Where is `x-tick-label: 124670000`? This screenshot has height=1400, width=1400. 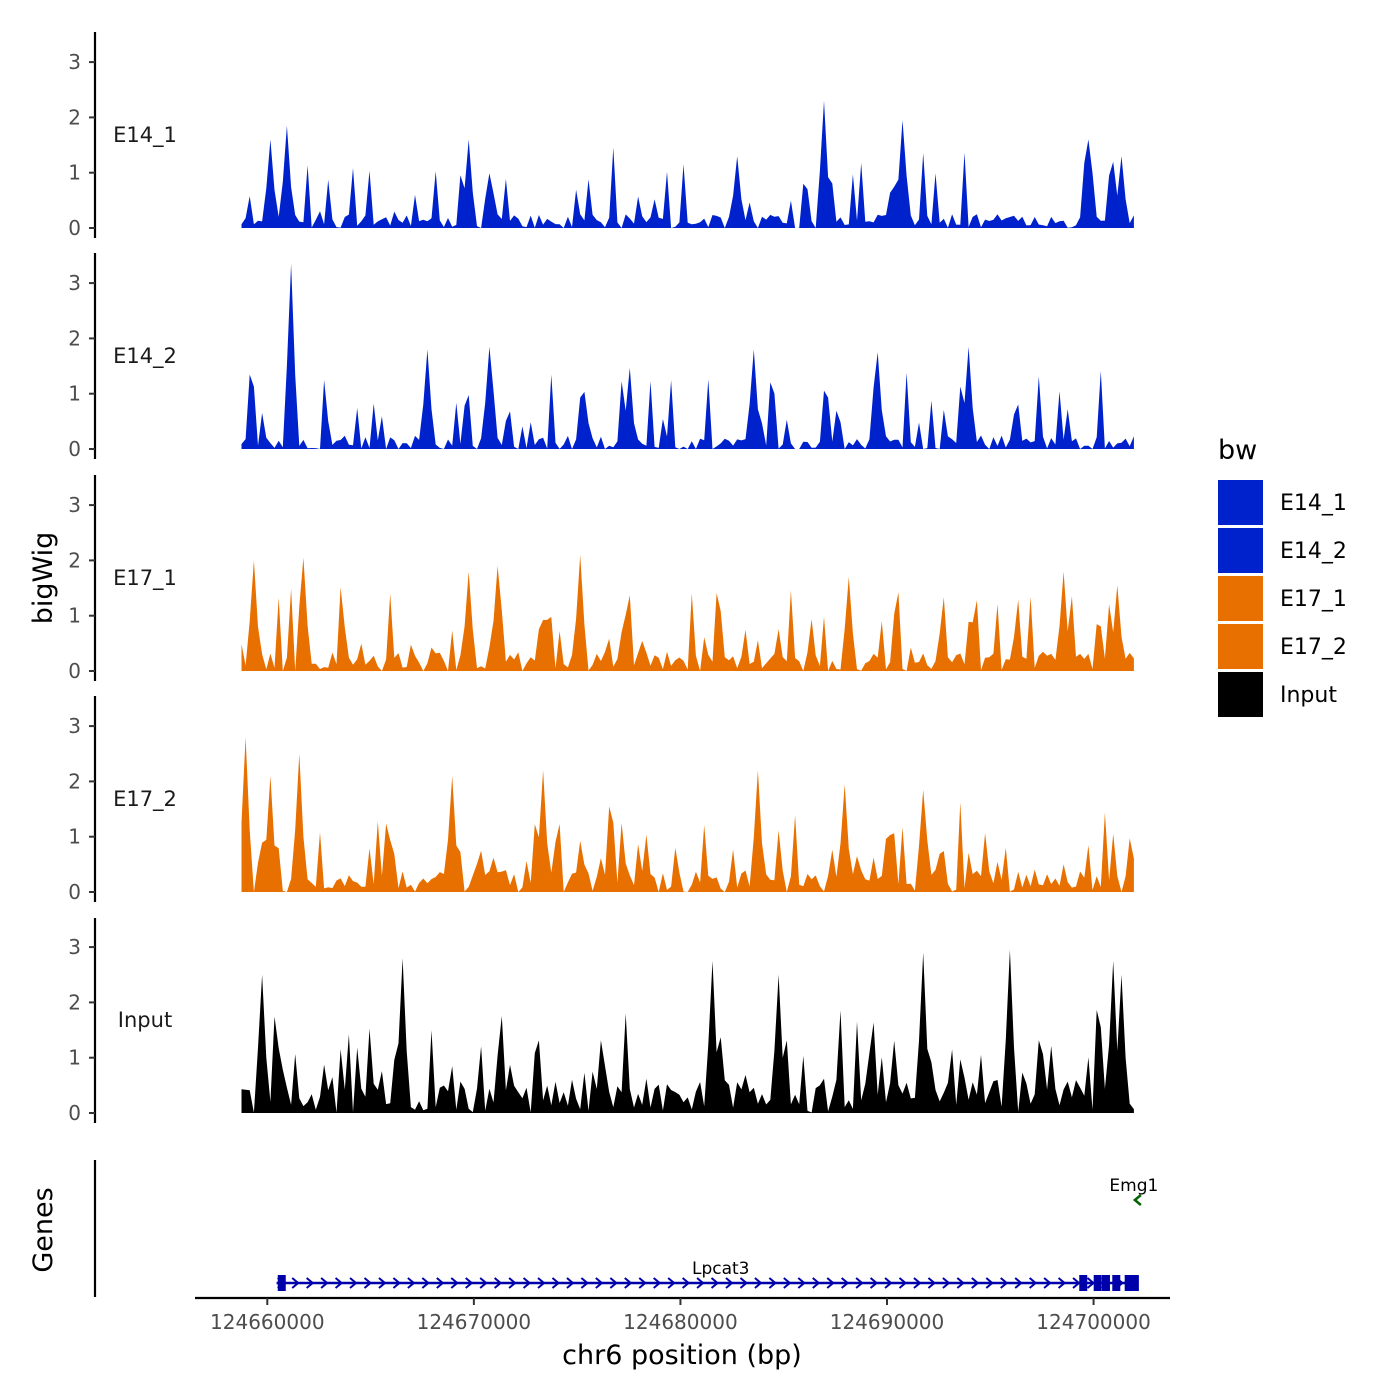
x-tick-label: 124670000 is located at coordinates (474, 1322).